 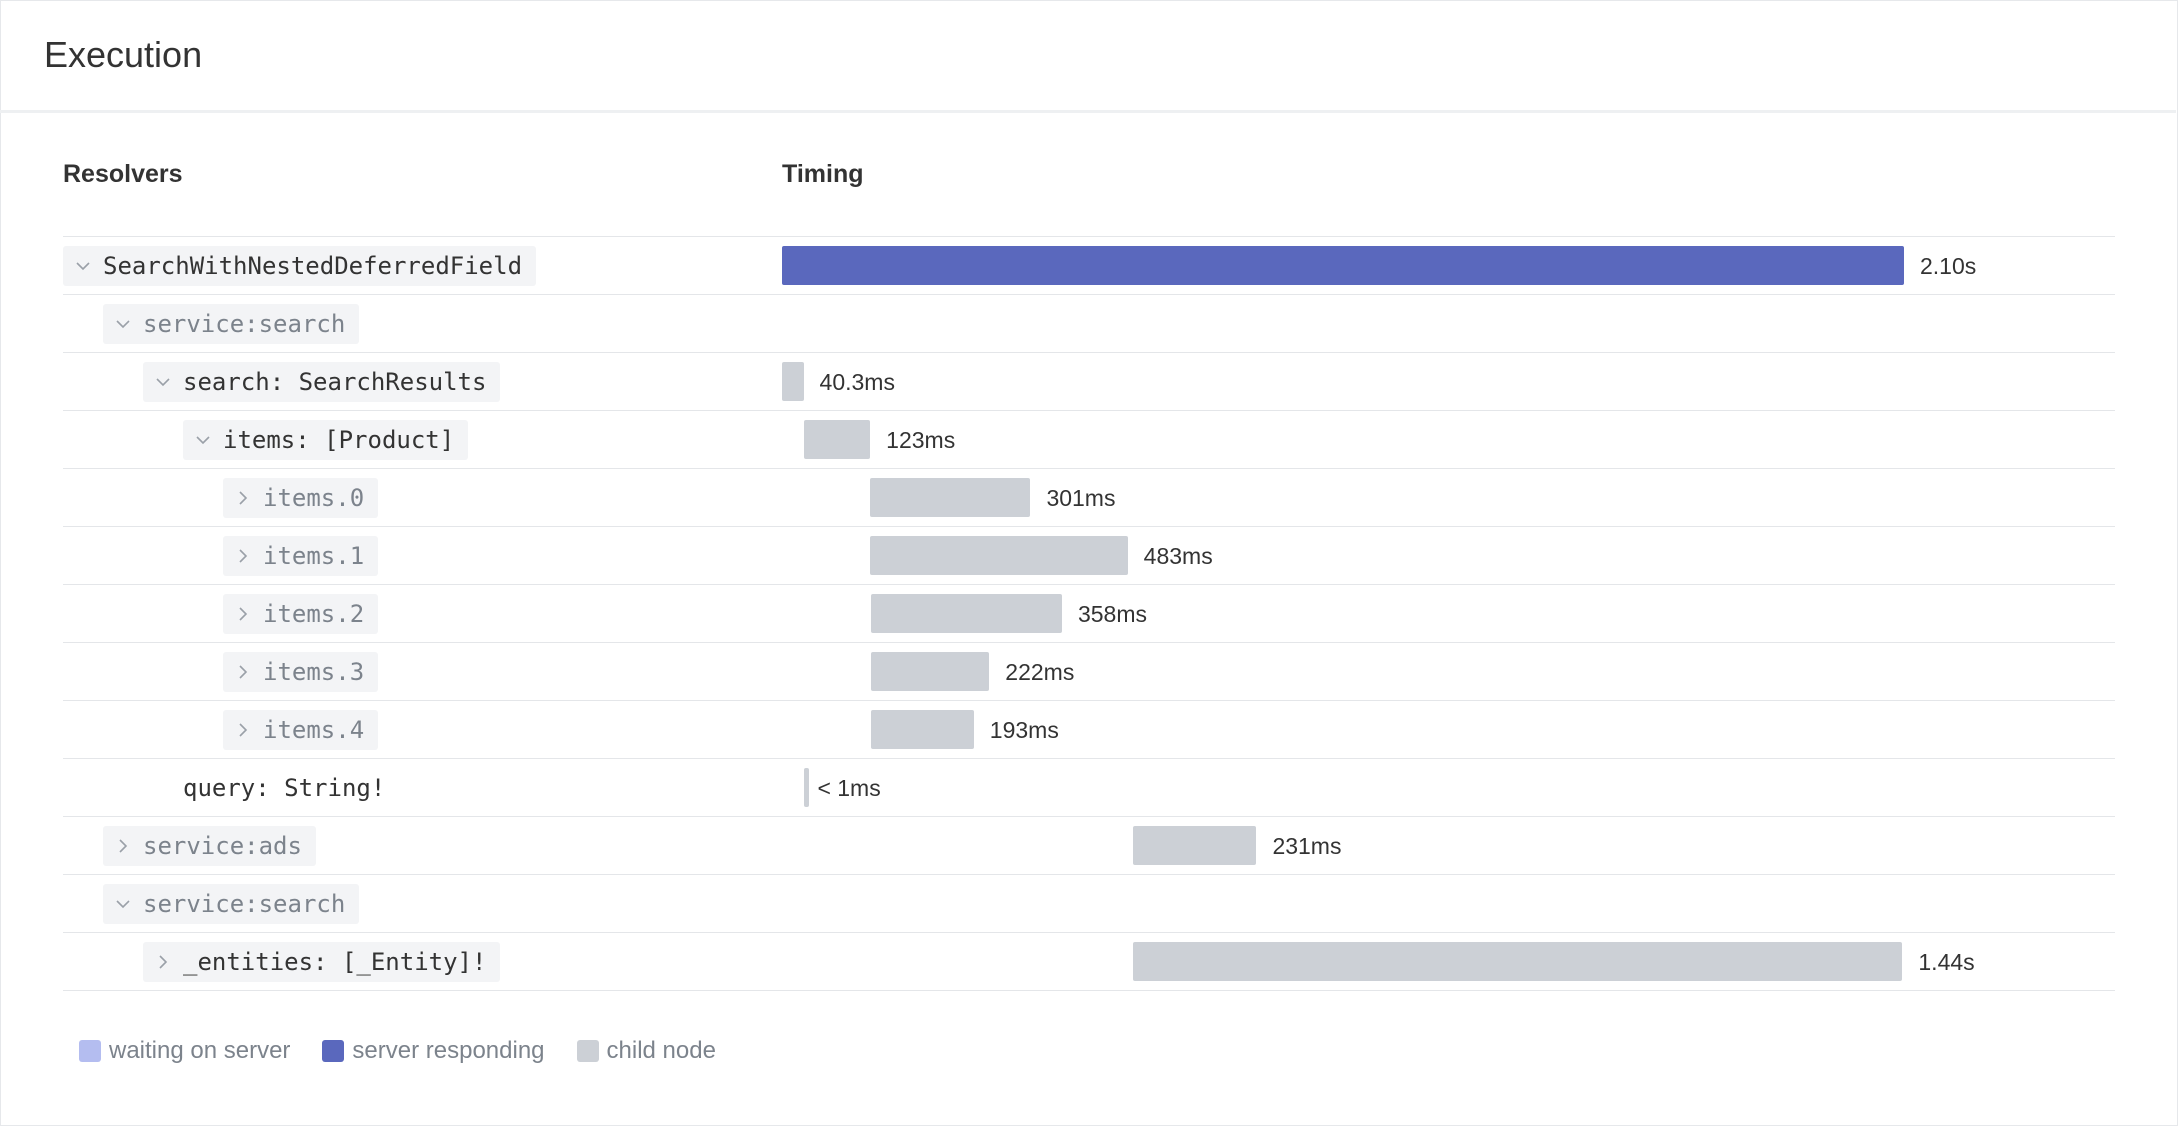 What do you see at coordinates (1088, 56) in the screenshot?
I see `panel-header: Execution` at bounding box center [1088, 56].